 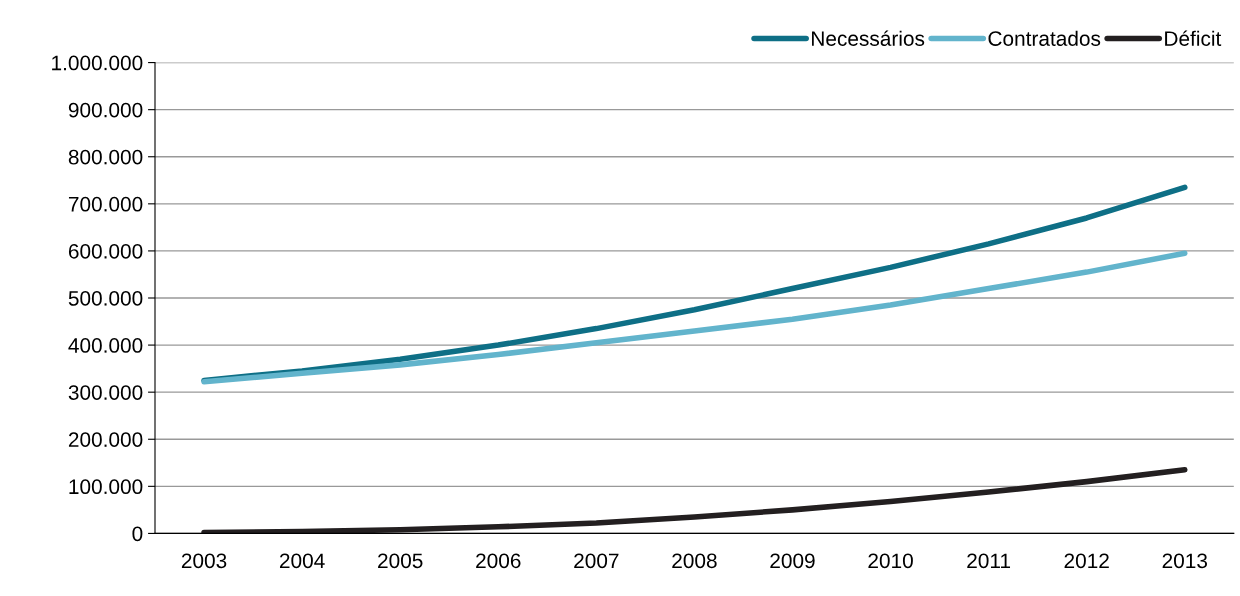 What do you see at coordinates (989, 561) in the screenshot?
I see `x-tick-label: 2011` at bounding box center [989, 561].